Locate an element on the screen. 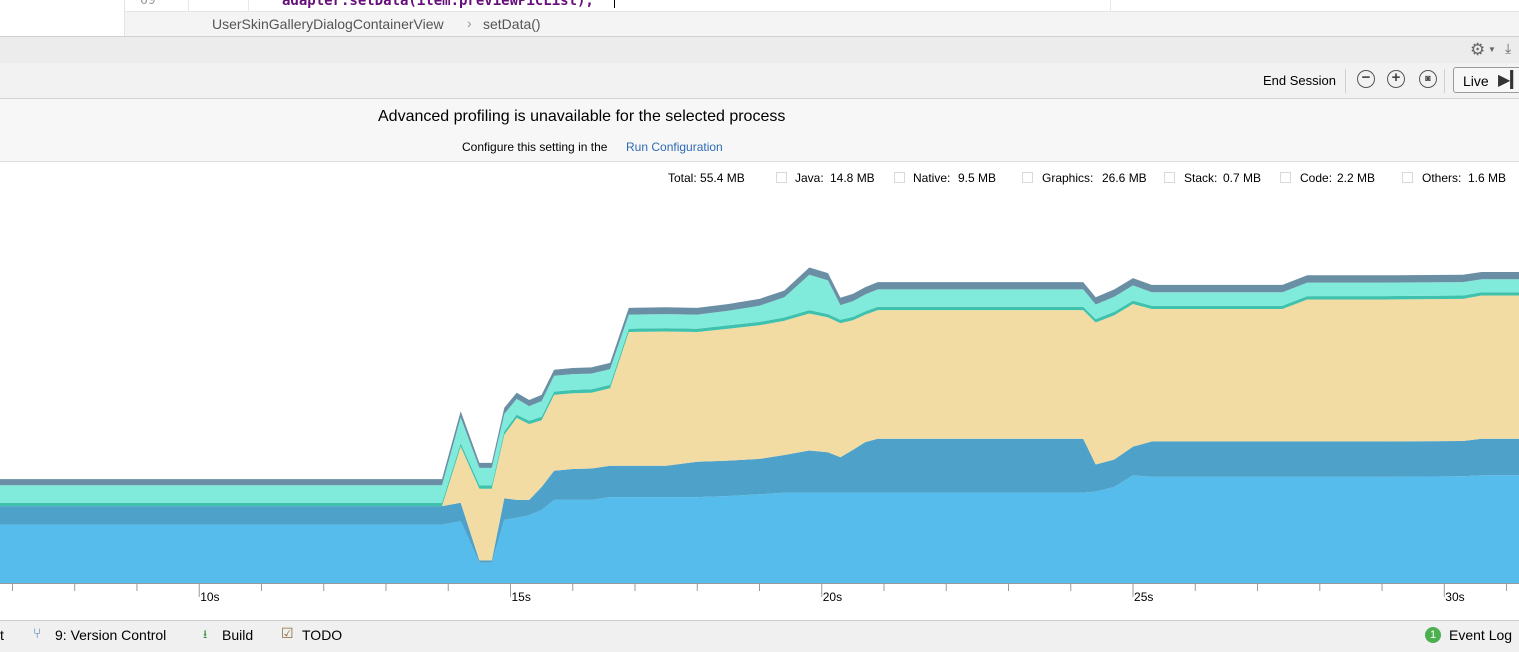  right-margin-guide is located at coordinates (1110, 5).